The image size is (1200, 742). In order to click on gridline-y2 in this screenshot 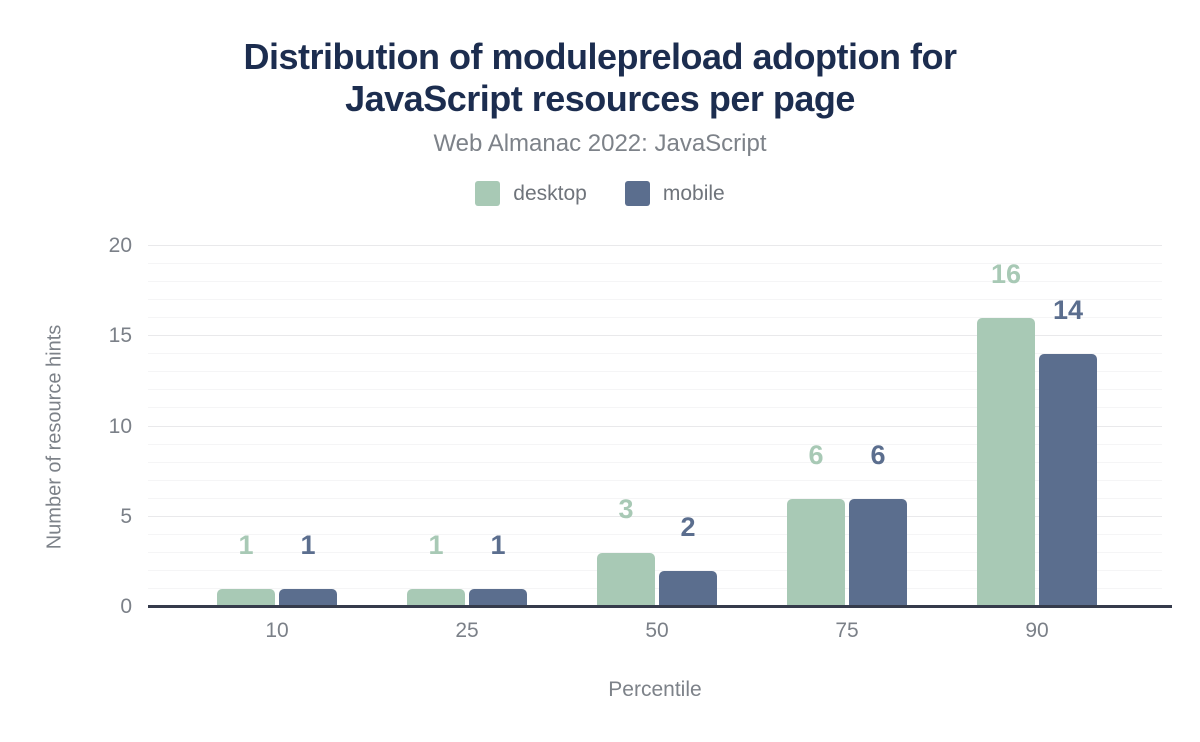, I will do `click(655, 570)`.